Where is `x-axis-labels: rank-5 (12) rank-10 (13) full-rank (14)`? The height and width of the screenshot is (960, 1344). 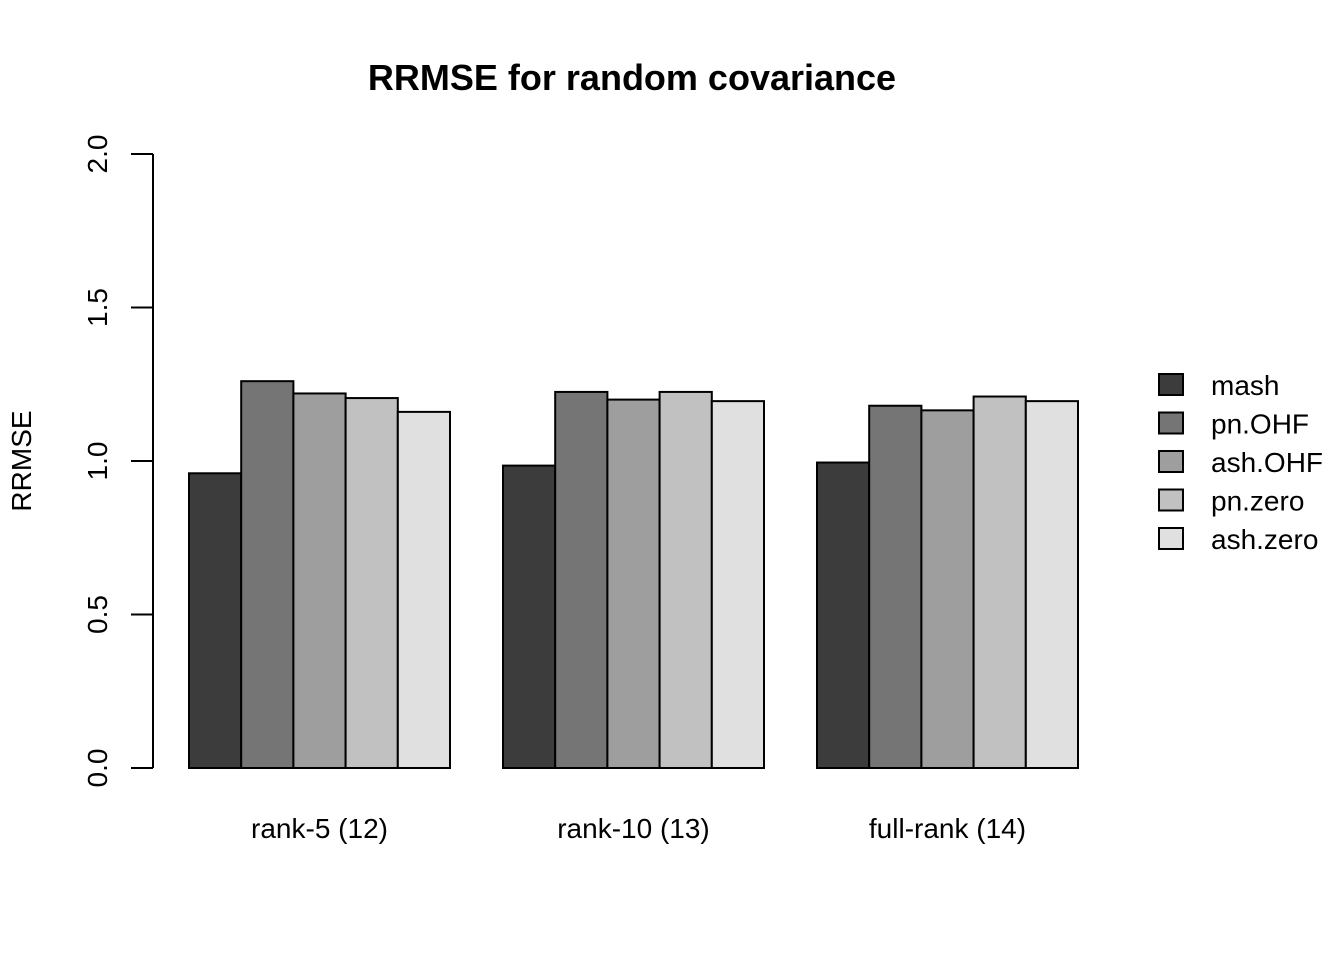 x-axis-labels: rank-5 (12) rank-10 (13) full-rank (14) is located at coordinates (638, 828).